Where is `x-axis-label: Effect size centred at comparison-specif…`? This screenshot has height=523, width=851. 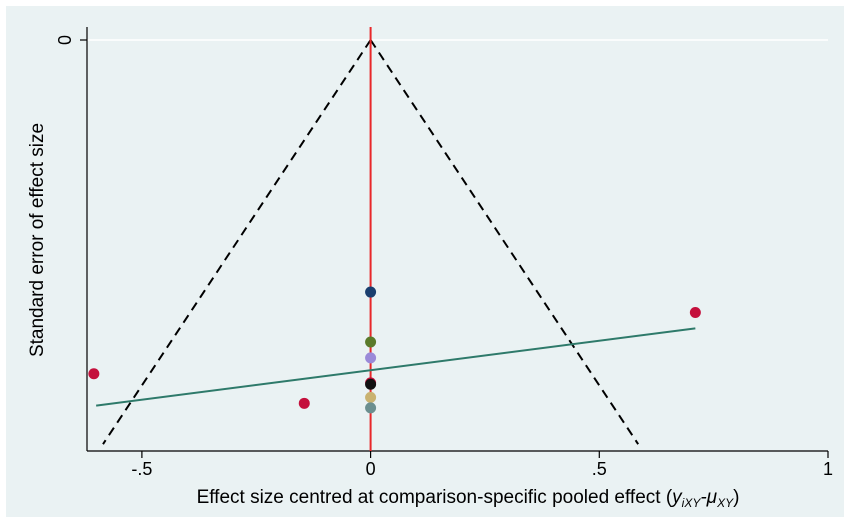
x-axis-label: Effect size centred at comparison-specif… is located at coordinates (468, 498).